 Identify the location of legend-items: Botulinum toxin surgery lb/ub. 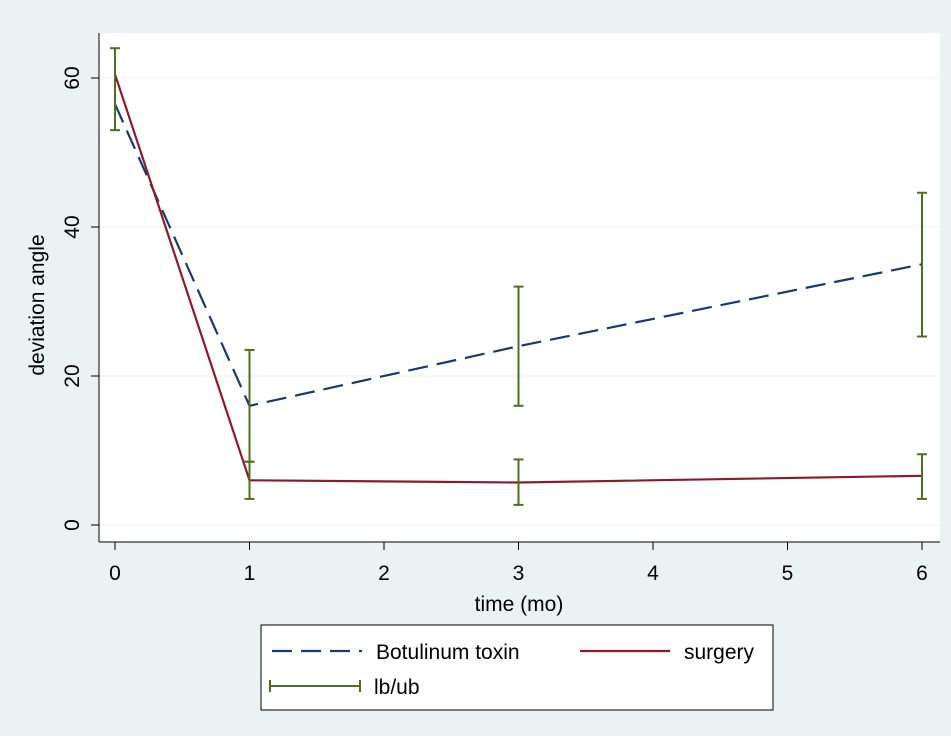
(512, 670).